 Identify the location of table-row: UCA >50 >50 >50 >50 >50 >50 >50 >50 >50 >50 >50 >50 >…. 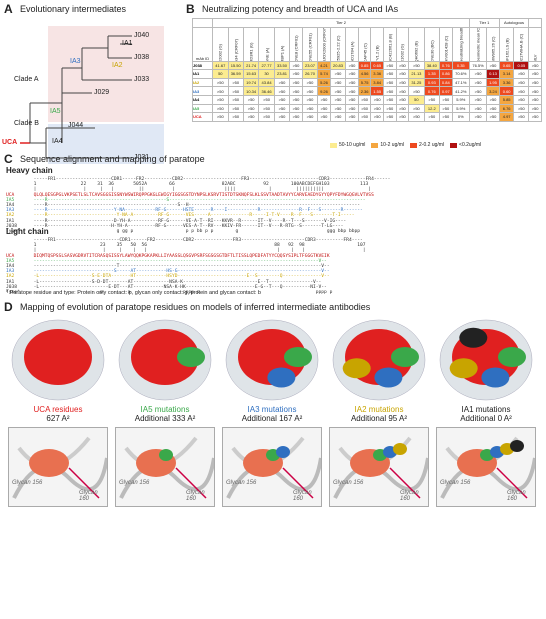
(366, 117).